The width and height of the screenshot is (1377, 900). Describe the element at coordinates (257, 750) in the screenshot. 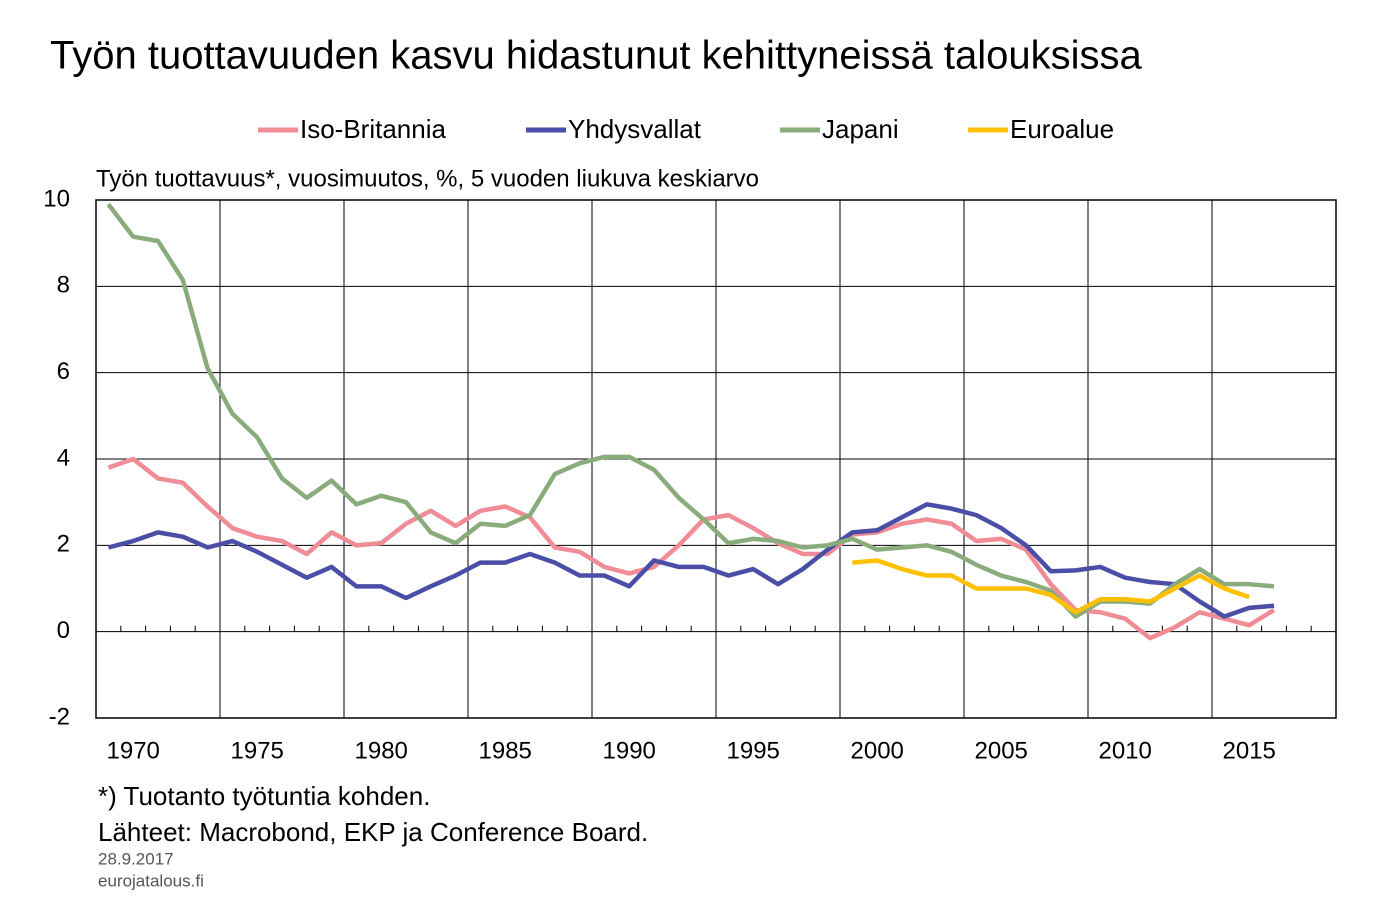

I see `x-tick-label: 1975` at that location.